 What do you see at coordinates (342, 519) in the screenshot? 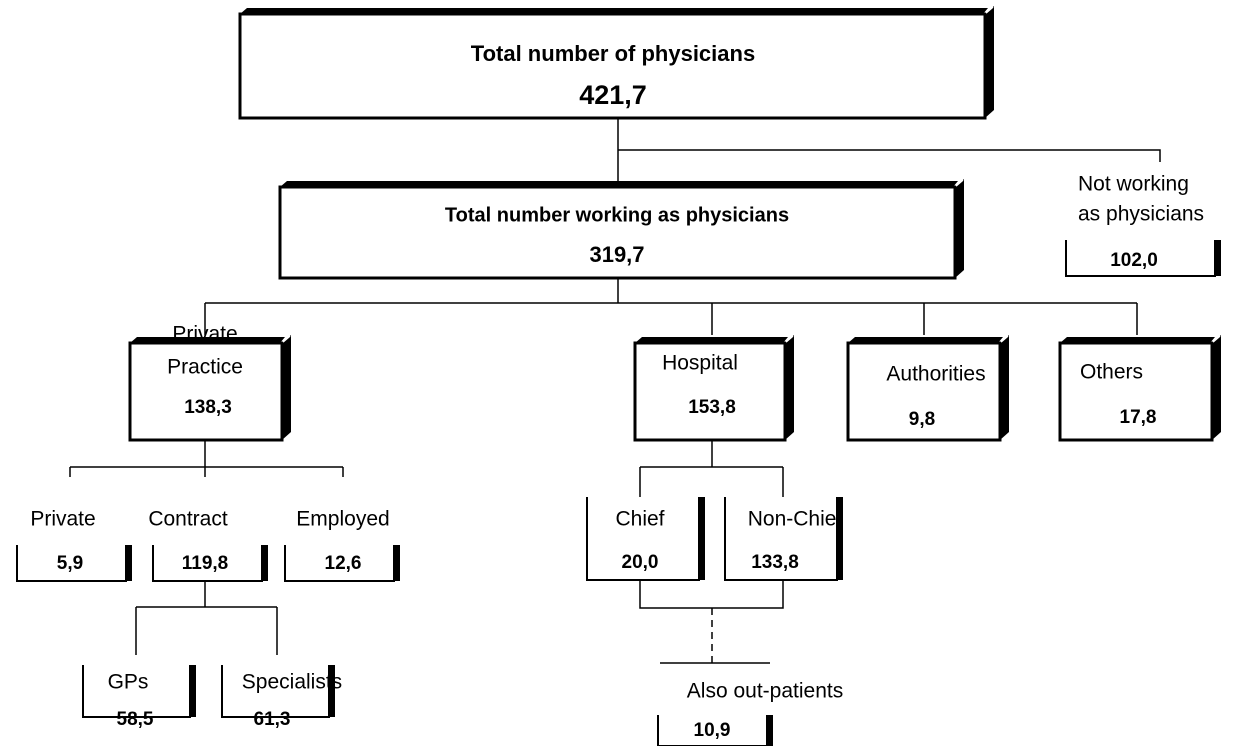
I see `node-label: Employed` at bounding box center [342, 519].